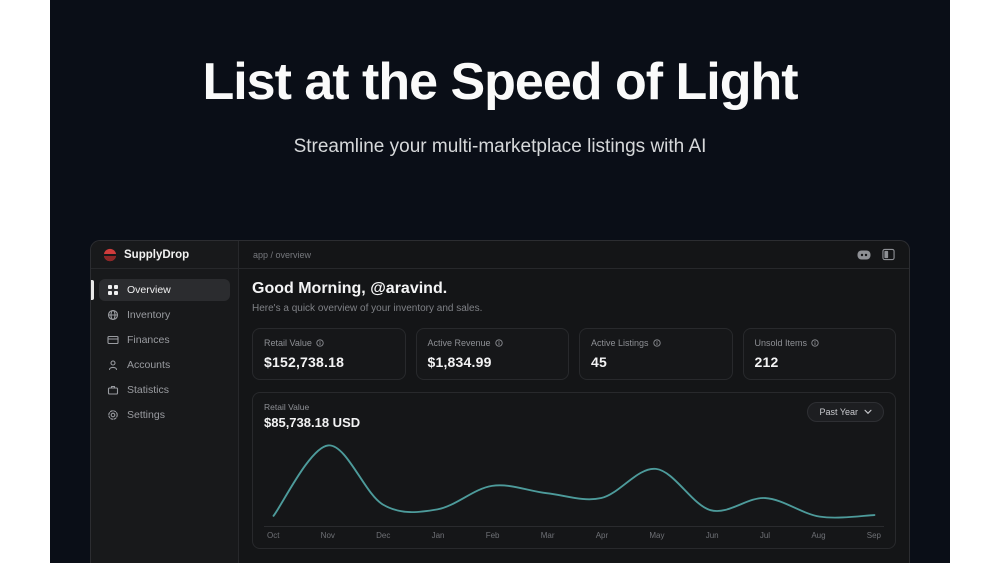 This screenshot has height=563, width=1000. Describe the element at coordinates (459, 343) in the screenshot. I see `stat-label: Active Revenue` at that location.